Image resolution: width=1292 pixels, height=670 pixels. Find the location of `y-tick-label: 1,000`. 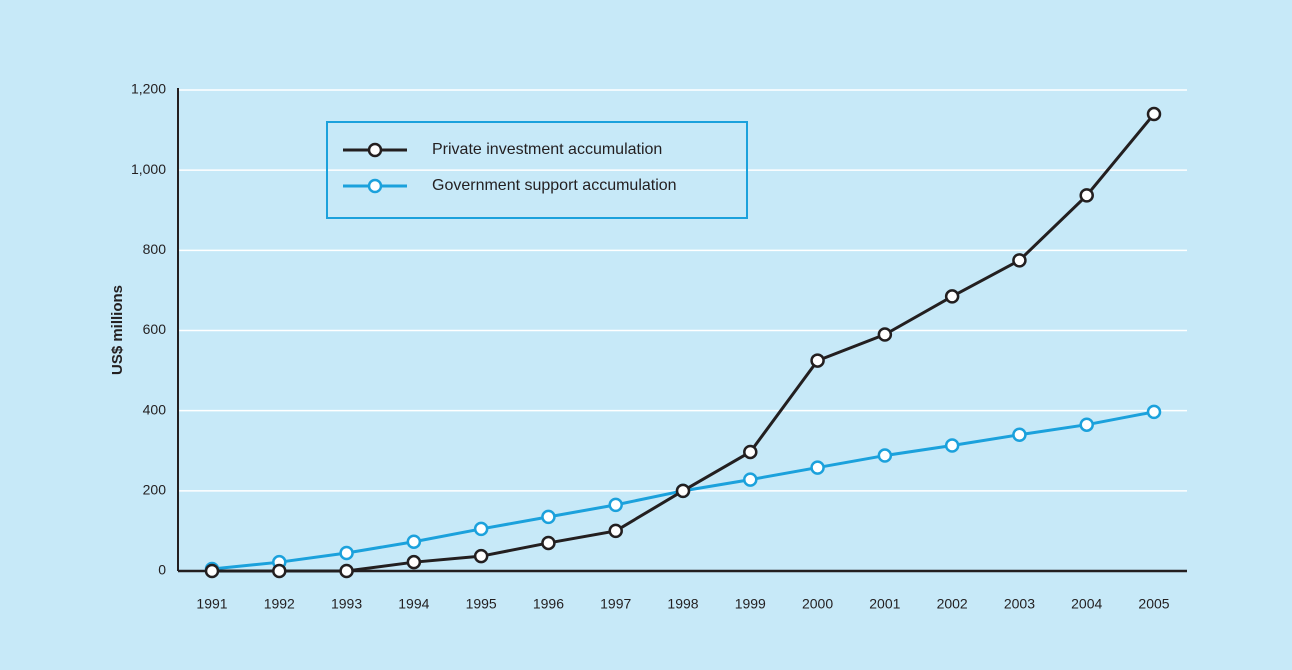

y-tick-label: 1,000 is located at coordinates (148, 169).